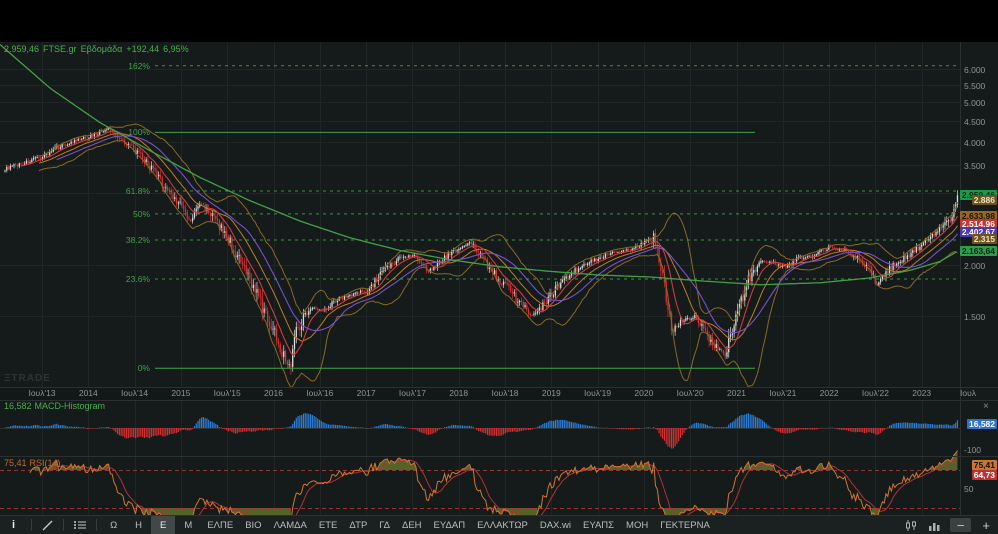  Describe the element at coordinates (188, 525) in the screenshot. I see `timeframe-button-Μ: Μ` at that location.